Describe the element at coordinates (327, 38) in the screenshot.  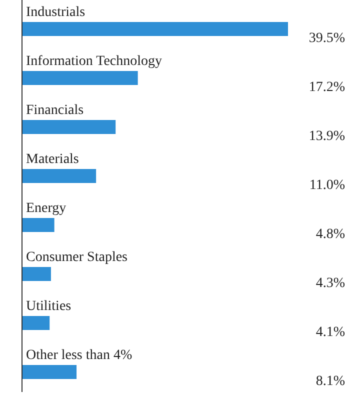
I see `data-label: 39.5%` at that location.